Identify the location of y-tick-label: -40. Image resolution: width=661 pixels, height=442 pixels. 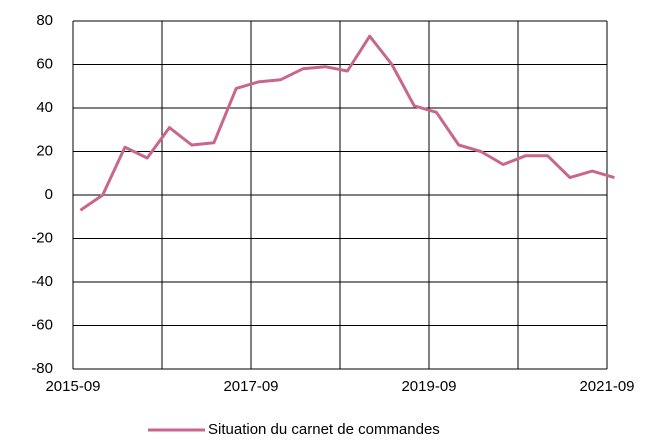
(42, 281).